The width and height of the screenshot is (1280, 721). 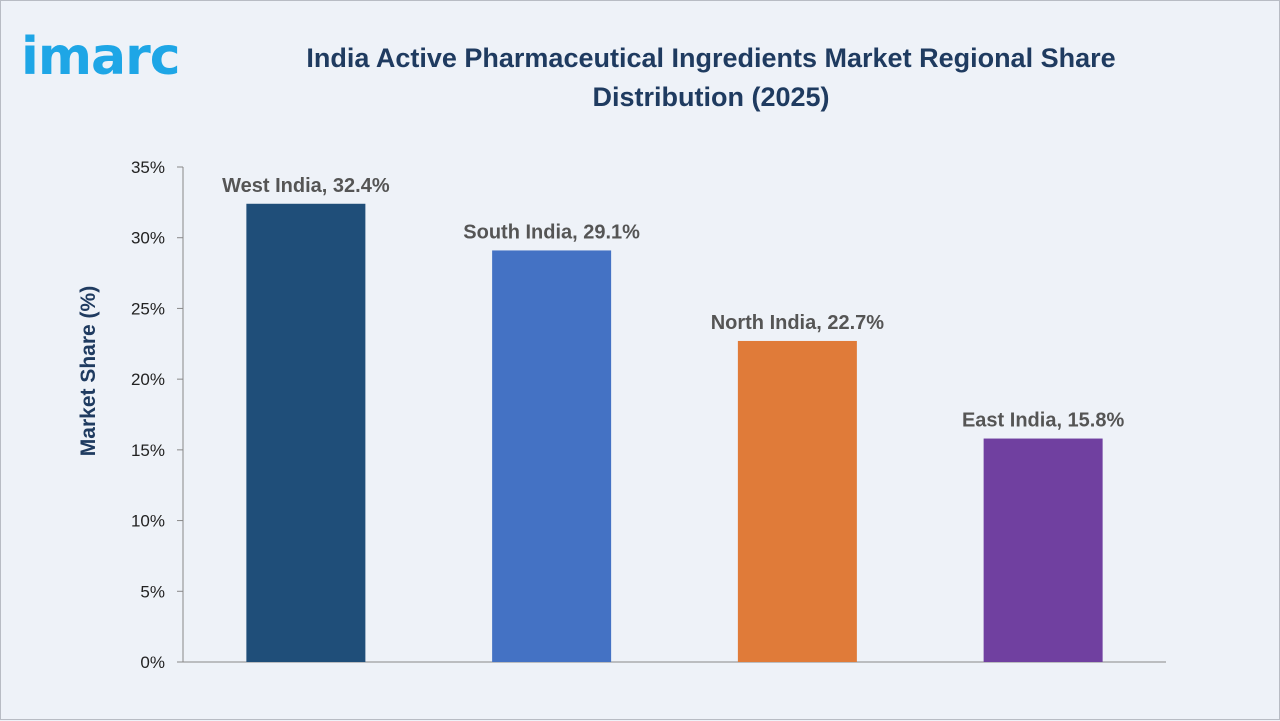 What do you see at coordinates (148, 379) in the screenshot?
I see `y-tick-label: 20%` at bounding box center [148, 379].